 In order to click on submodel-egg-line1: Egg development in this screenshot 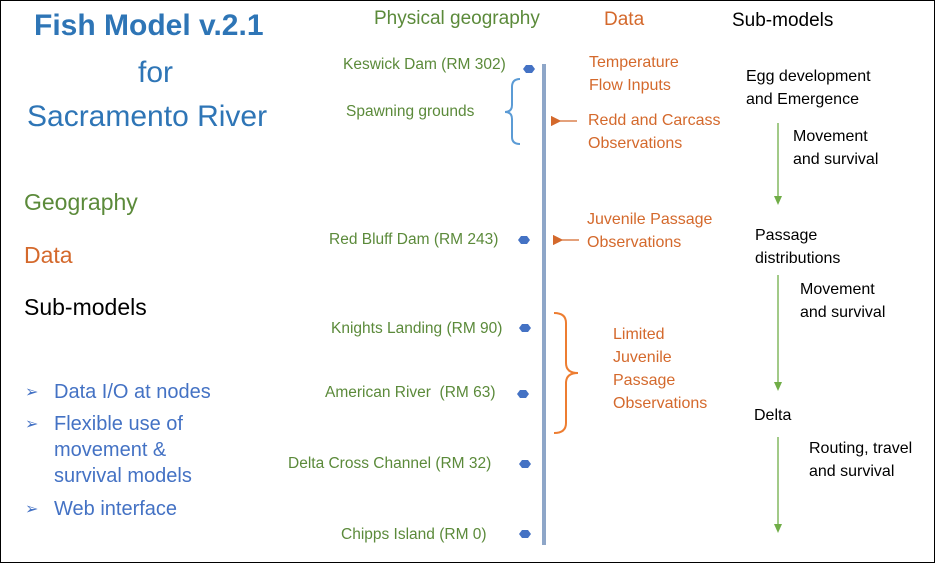, I will do `click(808, 76)`.